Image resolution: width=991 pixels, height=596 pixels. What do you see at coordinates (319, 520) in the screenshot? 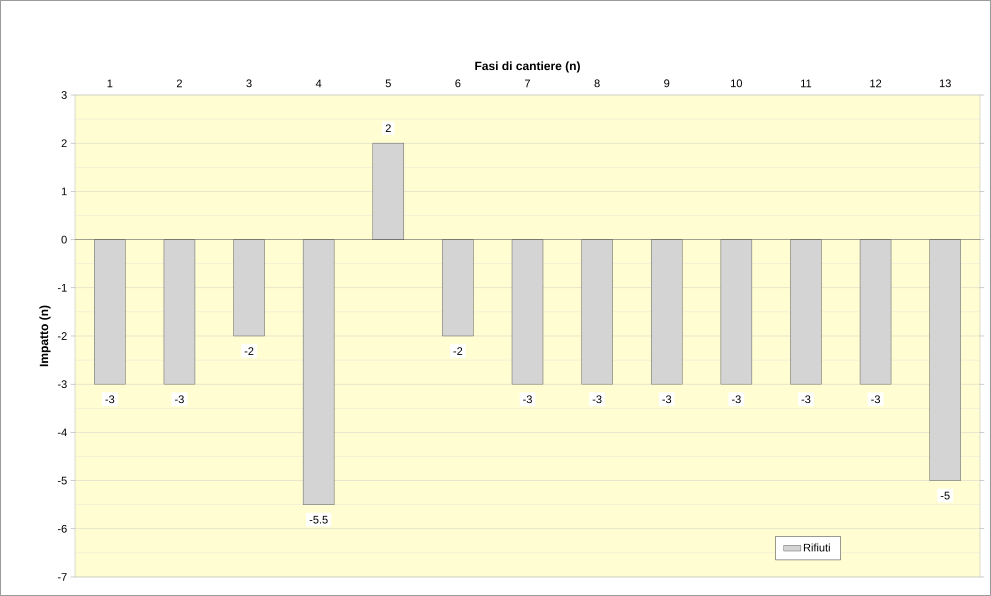
I see `data-label: -5.5` at bounding box center [319, 520].